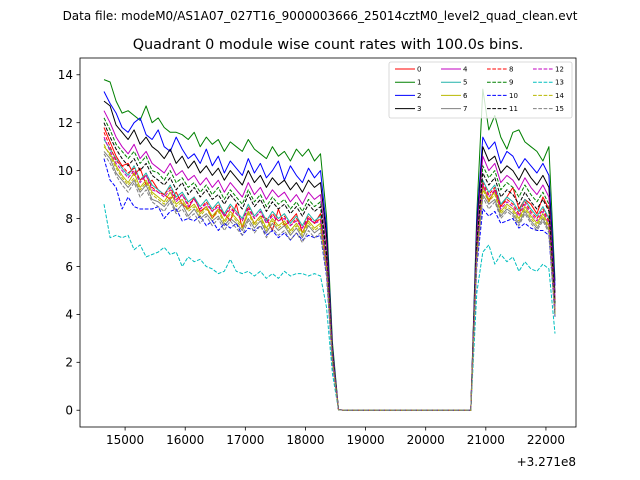 This screenshot has width=640, height=480. I want to click on y-tick-label: 12, so click(65, 123).